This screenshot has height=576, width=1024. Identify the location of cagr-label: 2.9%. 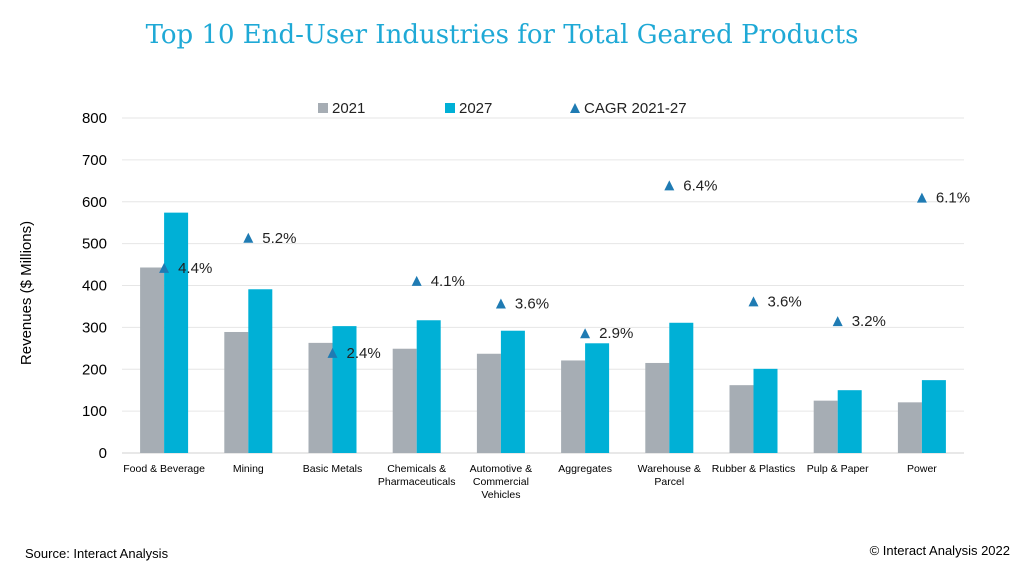
(616, 333).